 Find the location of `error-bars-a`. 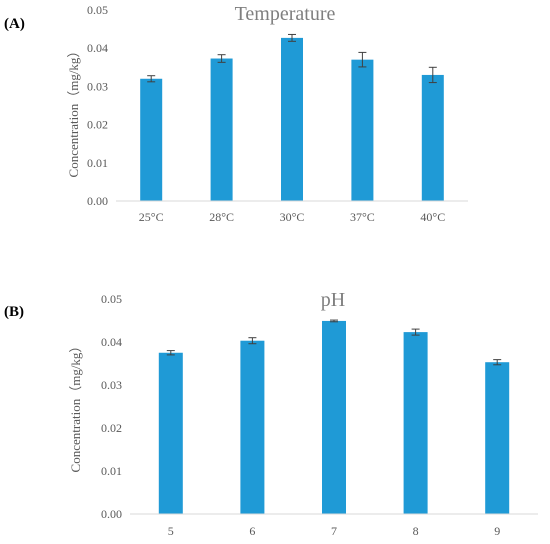

error-bars-a is located at coordinates (292, 58).